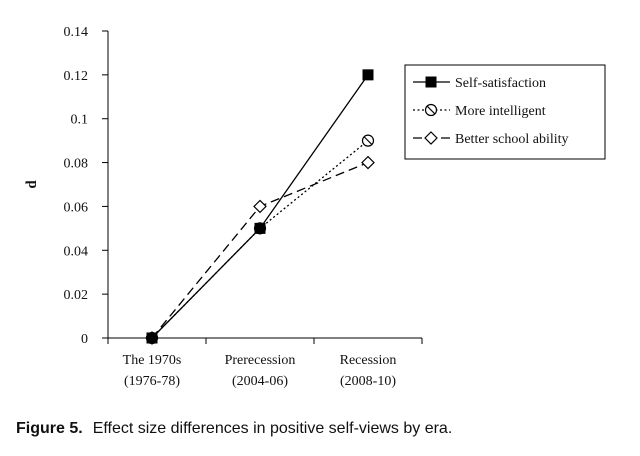  What do you see at coordinates (76, 207) in the screenshot?
I see `y-tick-label: 0.06` at bounding box center [76, 207].